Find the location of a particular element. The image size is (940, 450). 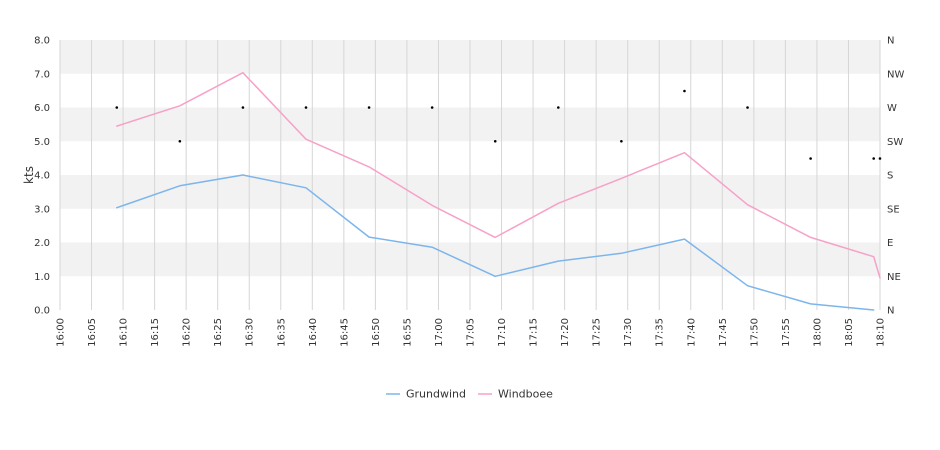

y-tick-label: 4.0 is located at coordinates (42, 176).